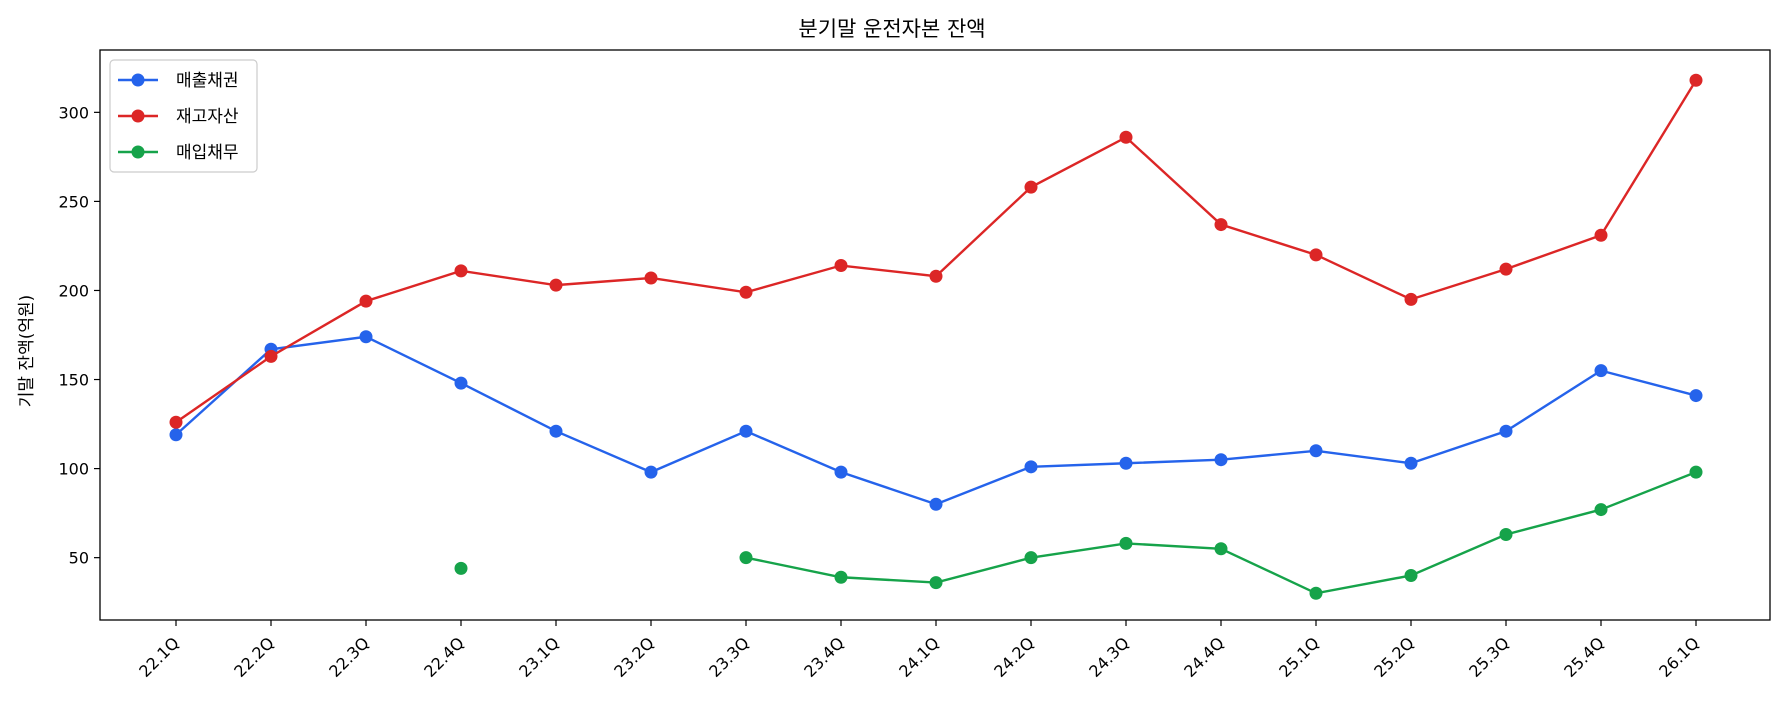  I want to click on x-tick-label: 24.2Q, so click(1014, 657).